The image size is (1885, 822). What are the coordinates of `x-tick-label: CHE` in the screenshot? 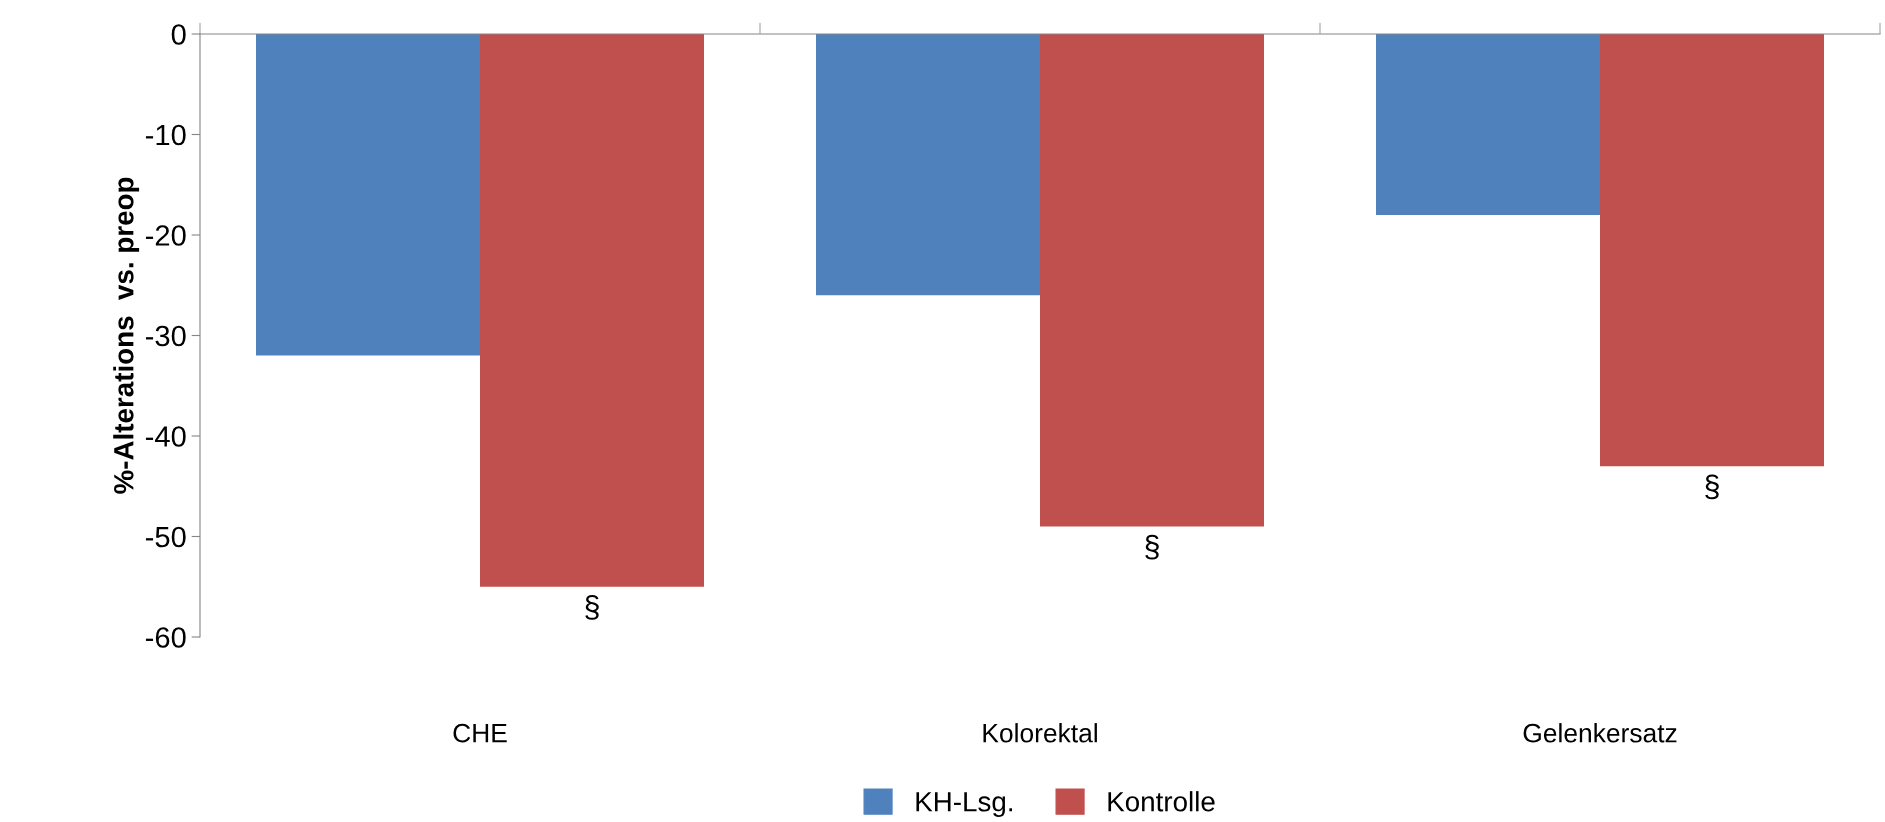 It's located at (480, 733).